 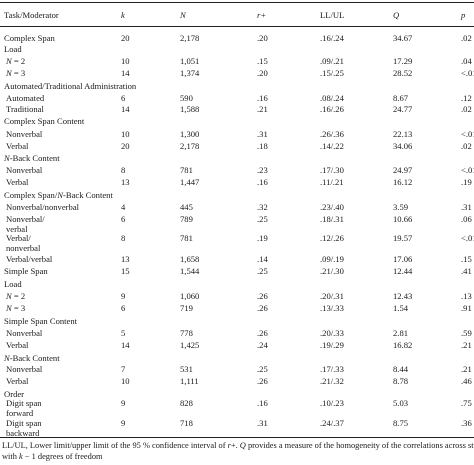 What do you see at coordinates (41, 321) in the screenshot?
I see `section-label: Simple Span Content` at bounding box center [41, 321].